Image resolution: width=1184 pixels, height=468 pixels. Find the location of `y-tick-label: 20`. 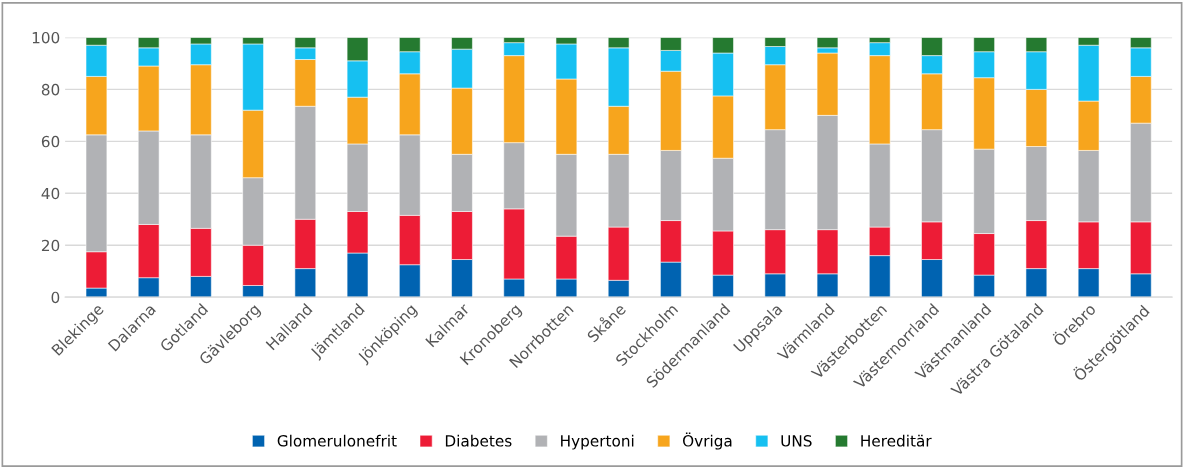

y-tick-label: 20 is located at coordinates (50, 245).